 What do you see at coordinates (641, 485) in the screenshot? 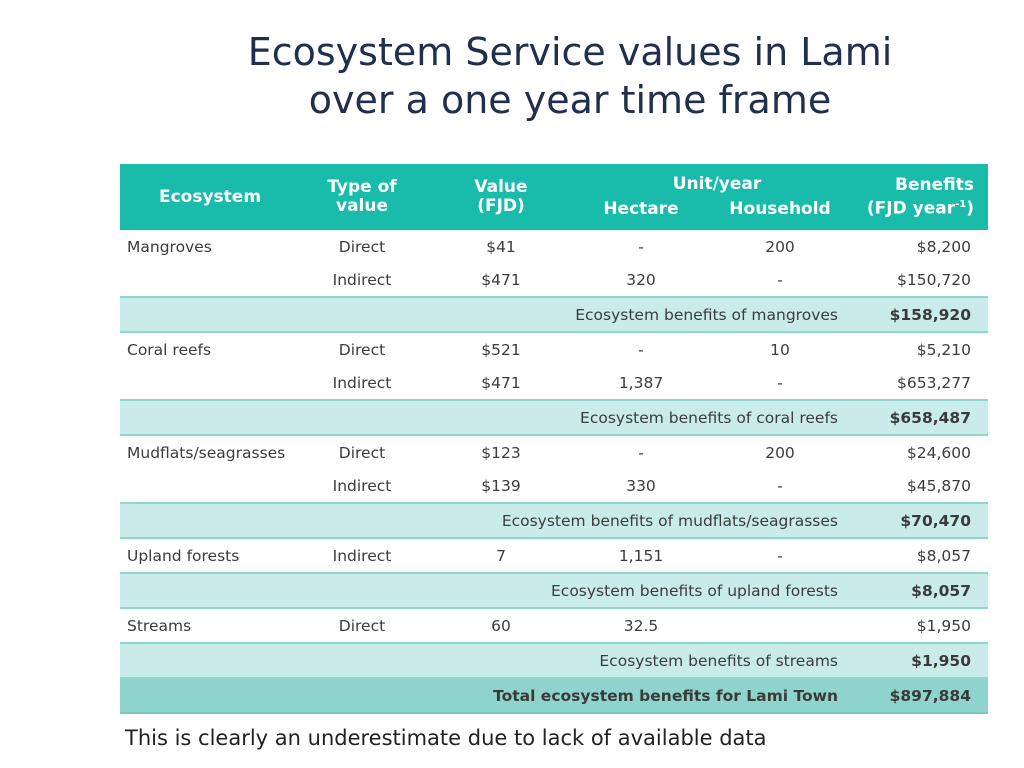
I see `cell-hectare: 330` at bounding box center [641, 485].